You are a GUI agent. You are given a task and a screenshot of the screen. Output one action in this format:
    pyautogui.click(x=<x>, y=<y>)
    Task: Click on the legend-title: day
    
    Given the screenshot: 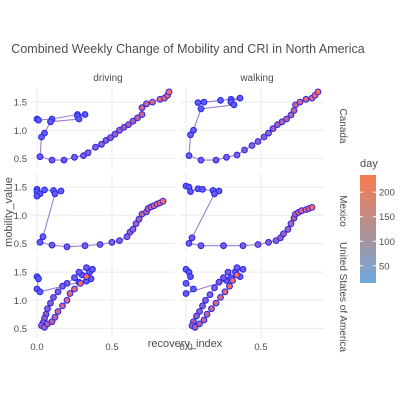 What is the action you would take?
    pyautogui.click(x=369, y=164)
    